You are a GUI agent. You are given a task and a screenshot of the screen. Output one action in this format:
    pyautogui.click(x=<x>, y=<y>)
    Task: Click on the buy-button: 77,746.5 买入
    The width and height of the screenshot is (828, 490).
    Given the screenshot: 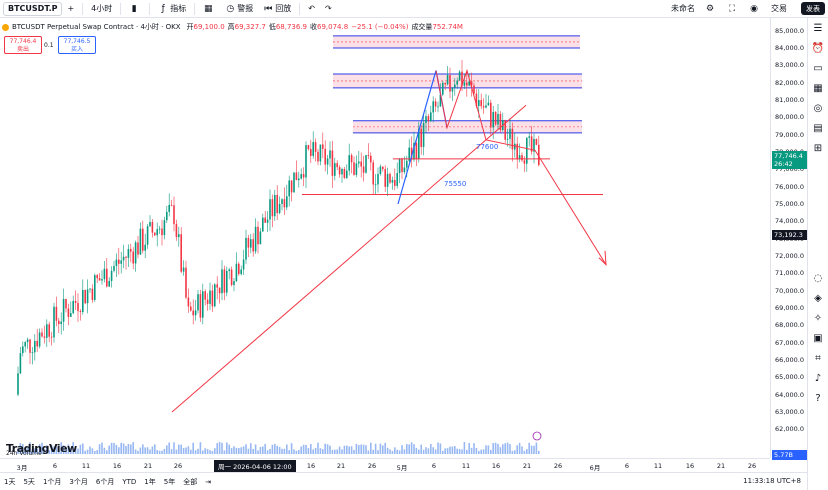 What is the action you would take?
    pyautogui.click(x=77, y=45)
    